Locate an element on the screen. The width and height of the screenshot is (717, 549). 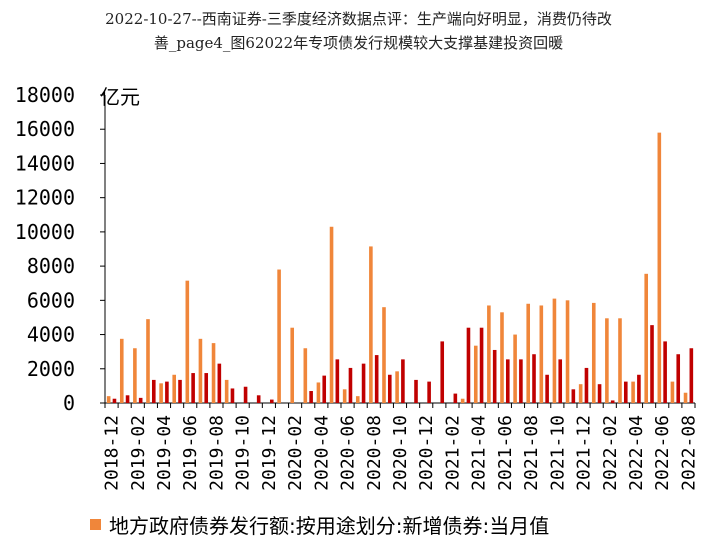
x-tick-label: 2020-10 is located at coordinates (400, 453).